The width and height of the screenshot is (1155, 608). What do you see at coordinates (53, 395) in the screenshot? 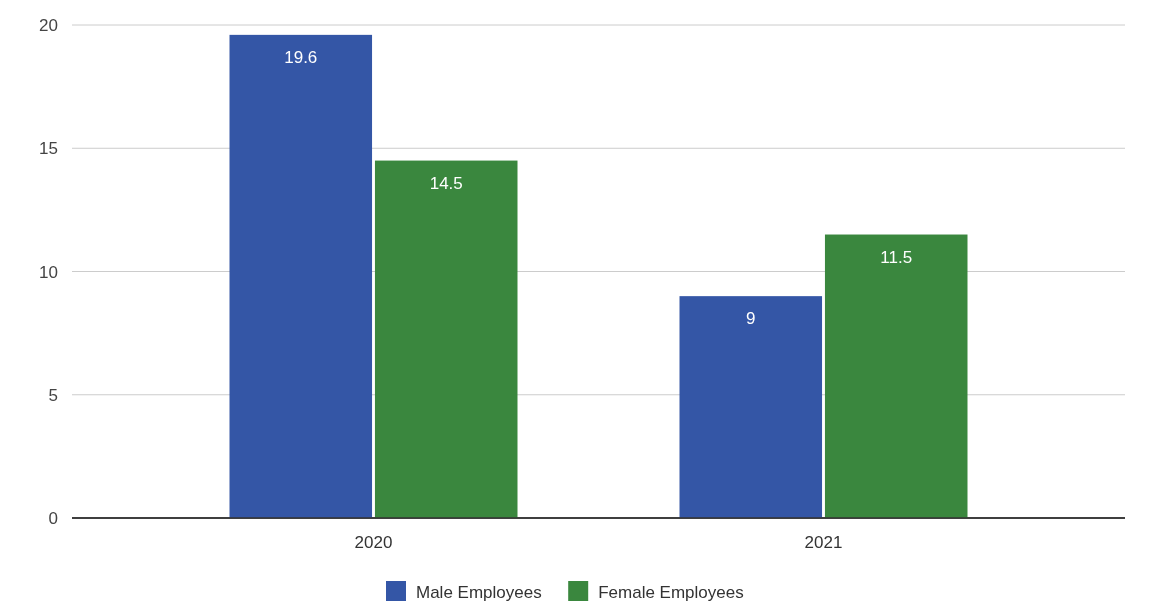
I see `y-tick-label: 5` at bounding box center [53, 395].